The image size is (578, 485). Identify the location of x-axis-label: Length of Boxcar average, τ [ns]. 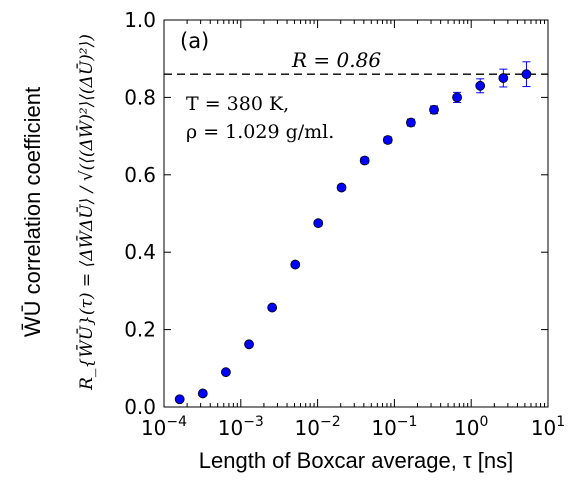
(356, 460).